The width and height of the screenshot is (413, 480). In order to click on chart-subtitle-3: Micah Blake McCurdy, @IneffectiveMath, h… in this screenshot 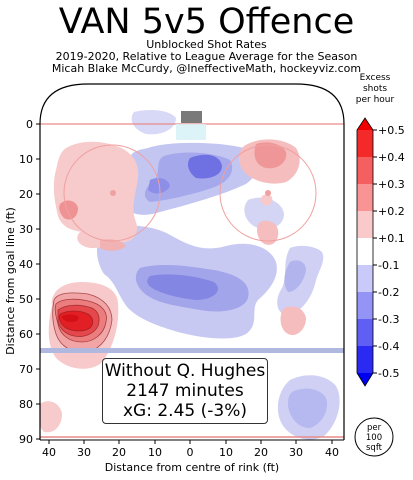, I will do `click(206, 68)`.